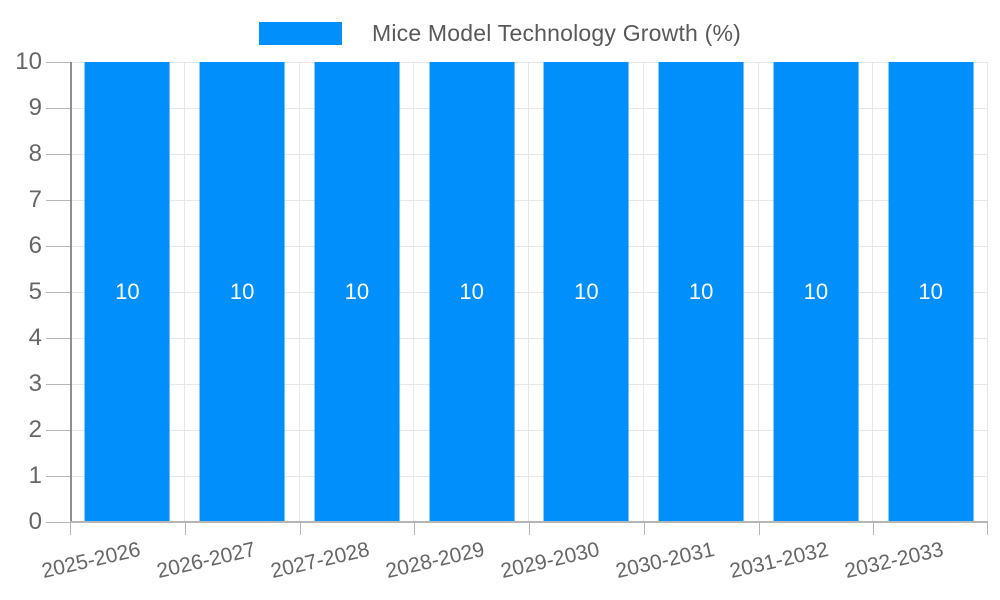 The width and height of the screenshot is (1000, 600). I want to click on bar-2027-2028: 10, so click(357, 292).